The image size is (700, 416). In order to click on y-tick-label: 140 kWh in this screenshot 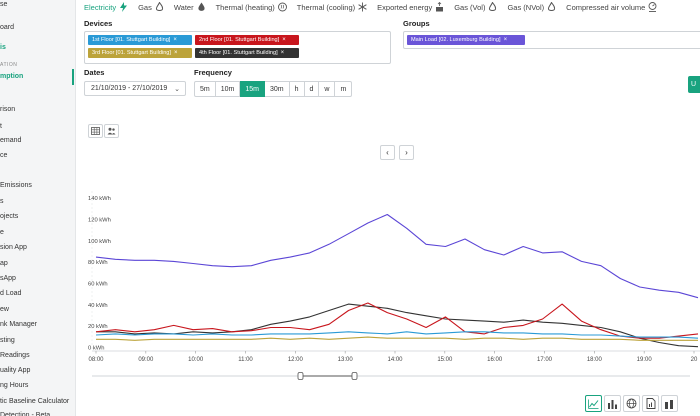, I will do `click(99, 199)`.